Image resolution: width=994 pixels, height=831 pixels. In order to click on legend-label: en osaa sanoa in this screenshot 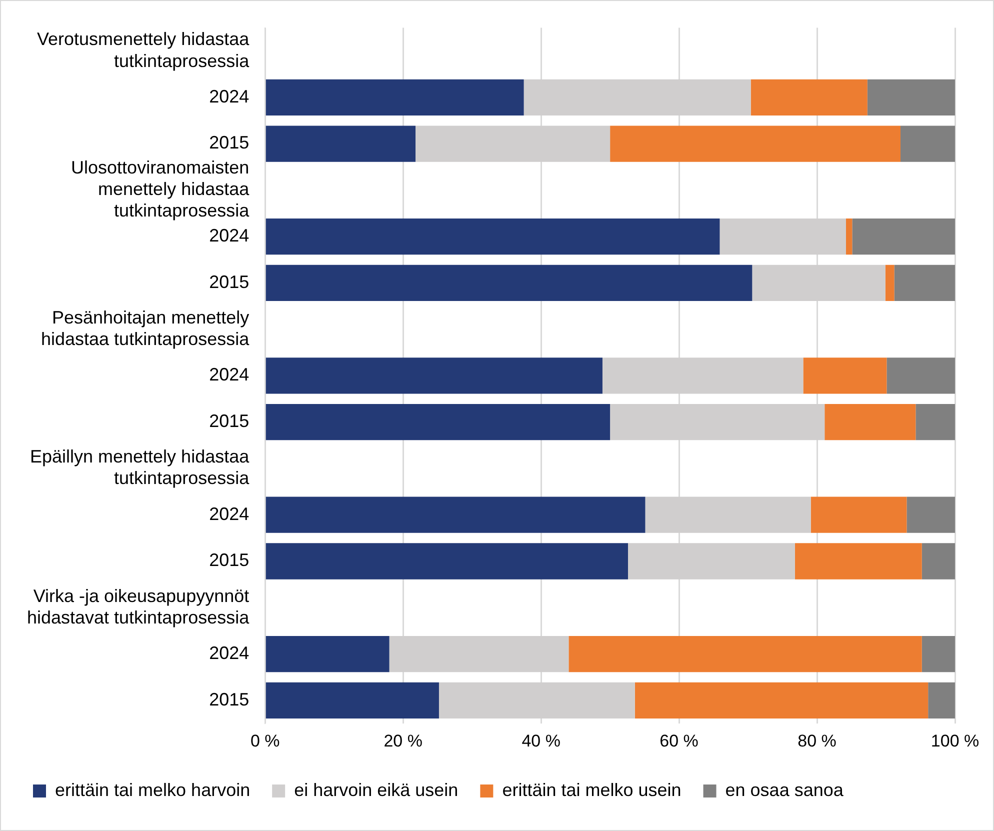, I will do `click(784, 790)`.